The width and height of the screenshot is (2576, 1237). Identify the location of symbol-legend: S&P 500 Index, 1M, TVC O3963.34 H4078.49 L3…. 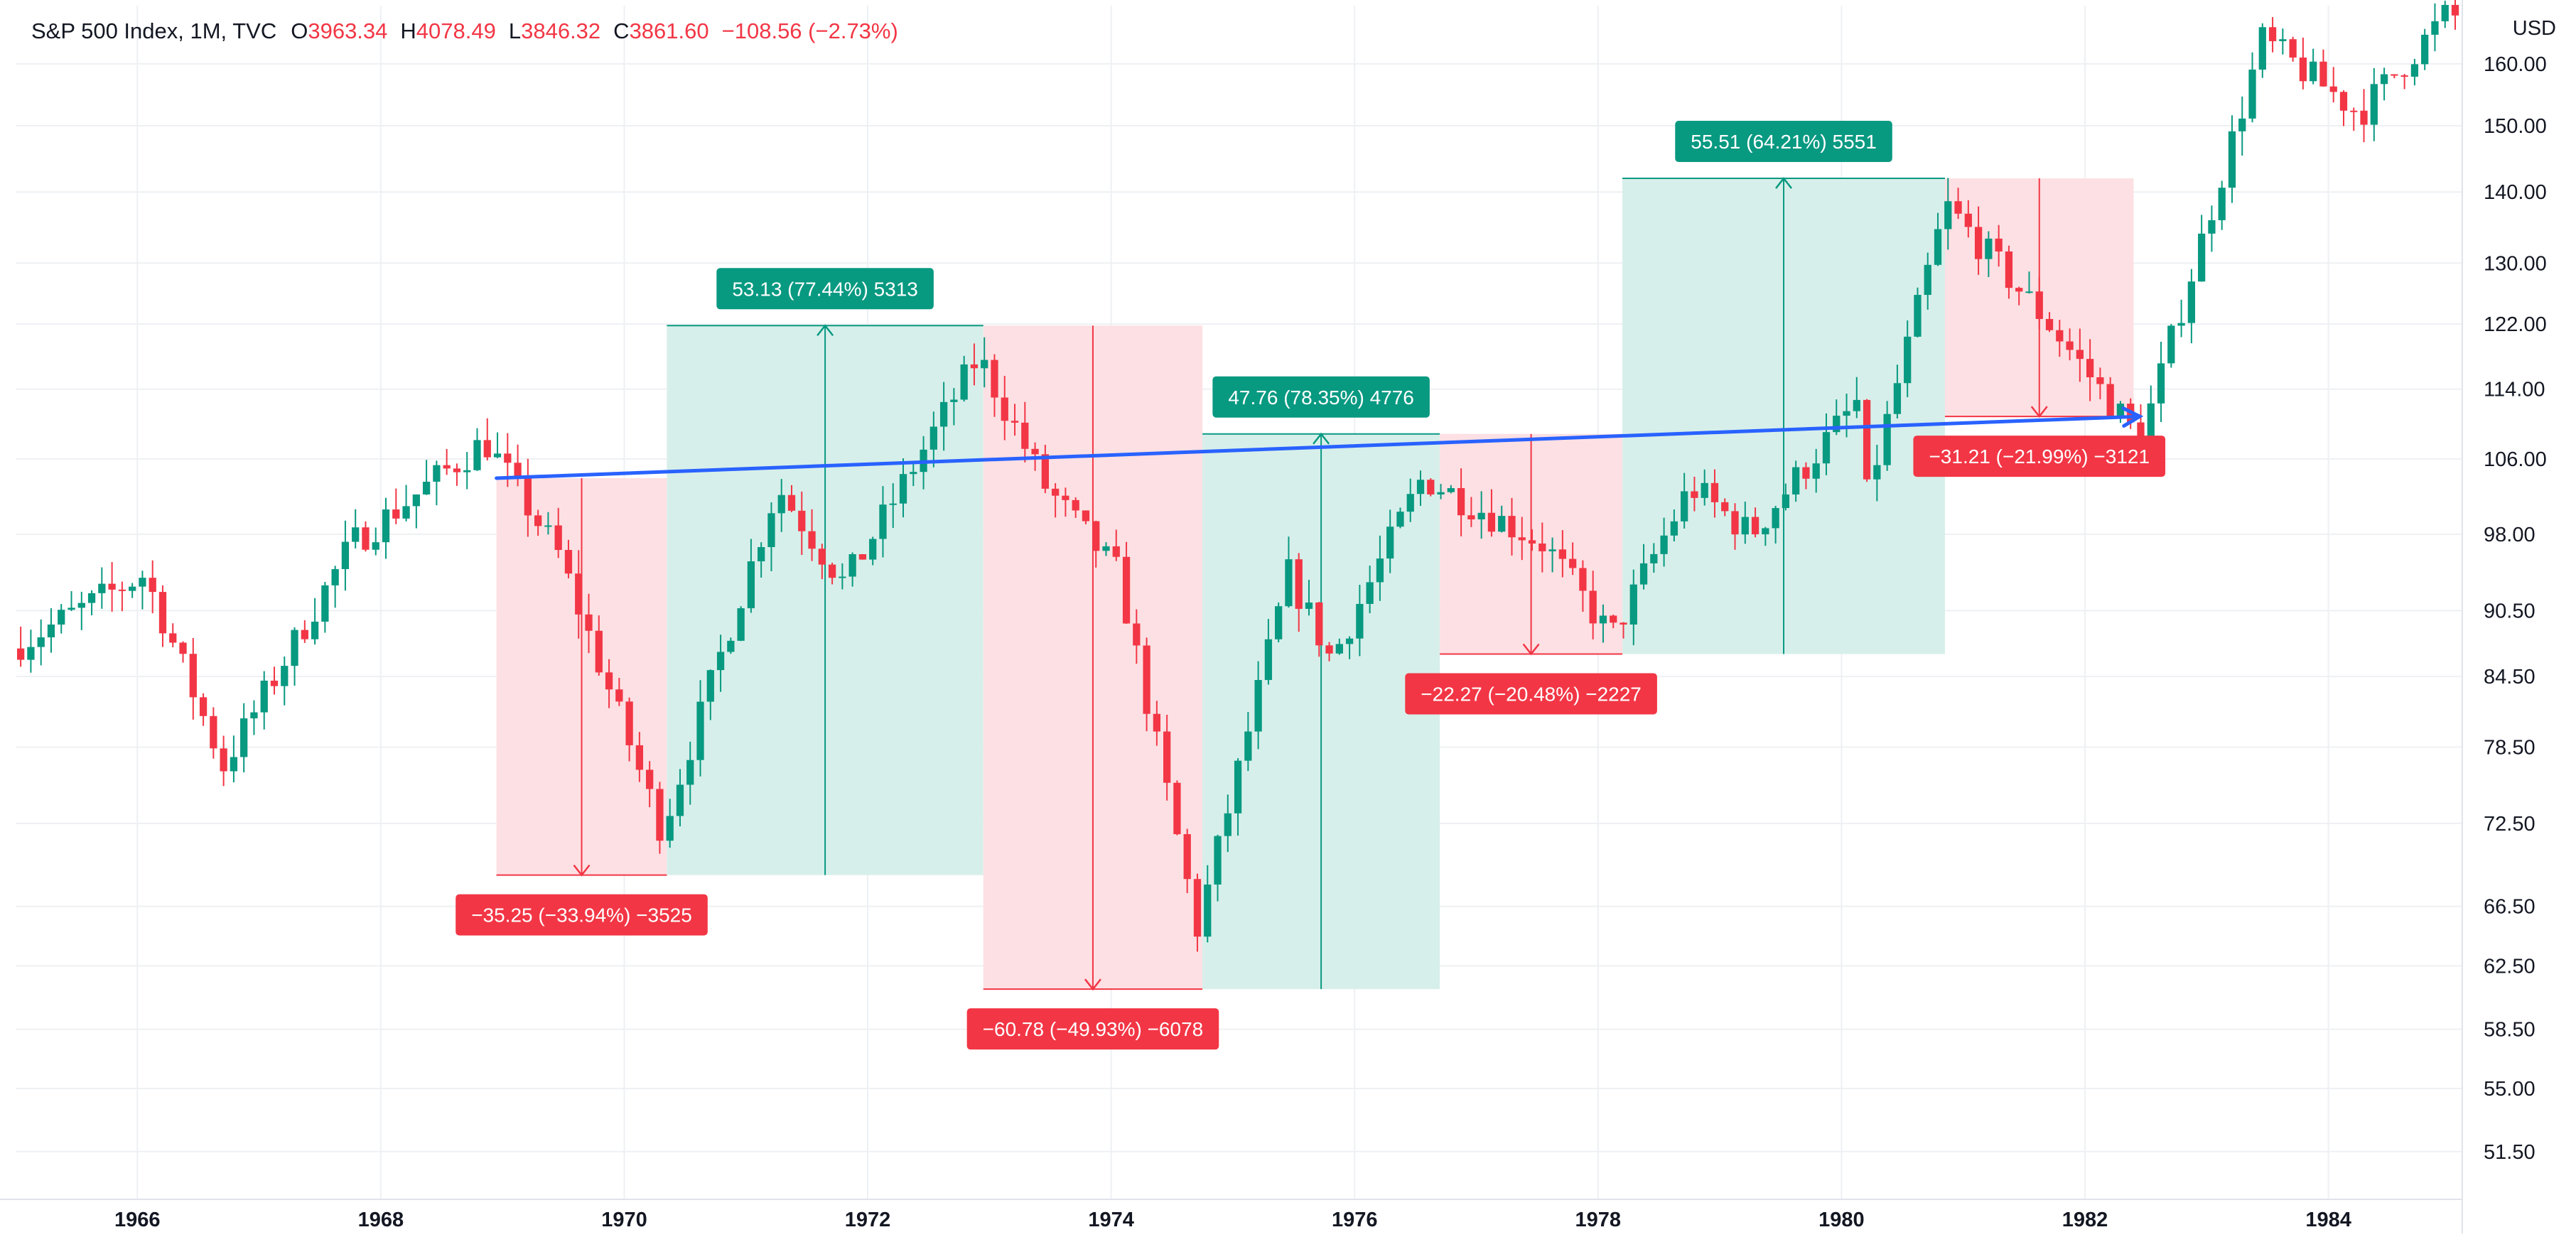
(465, 31).